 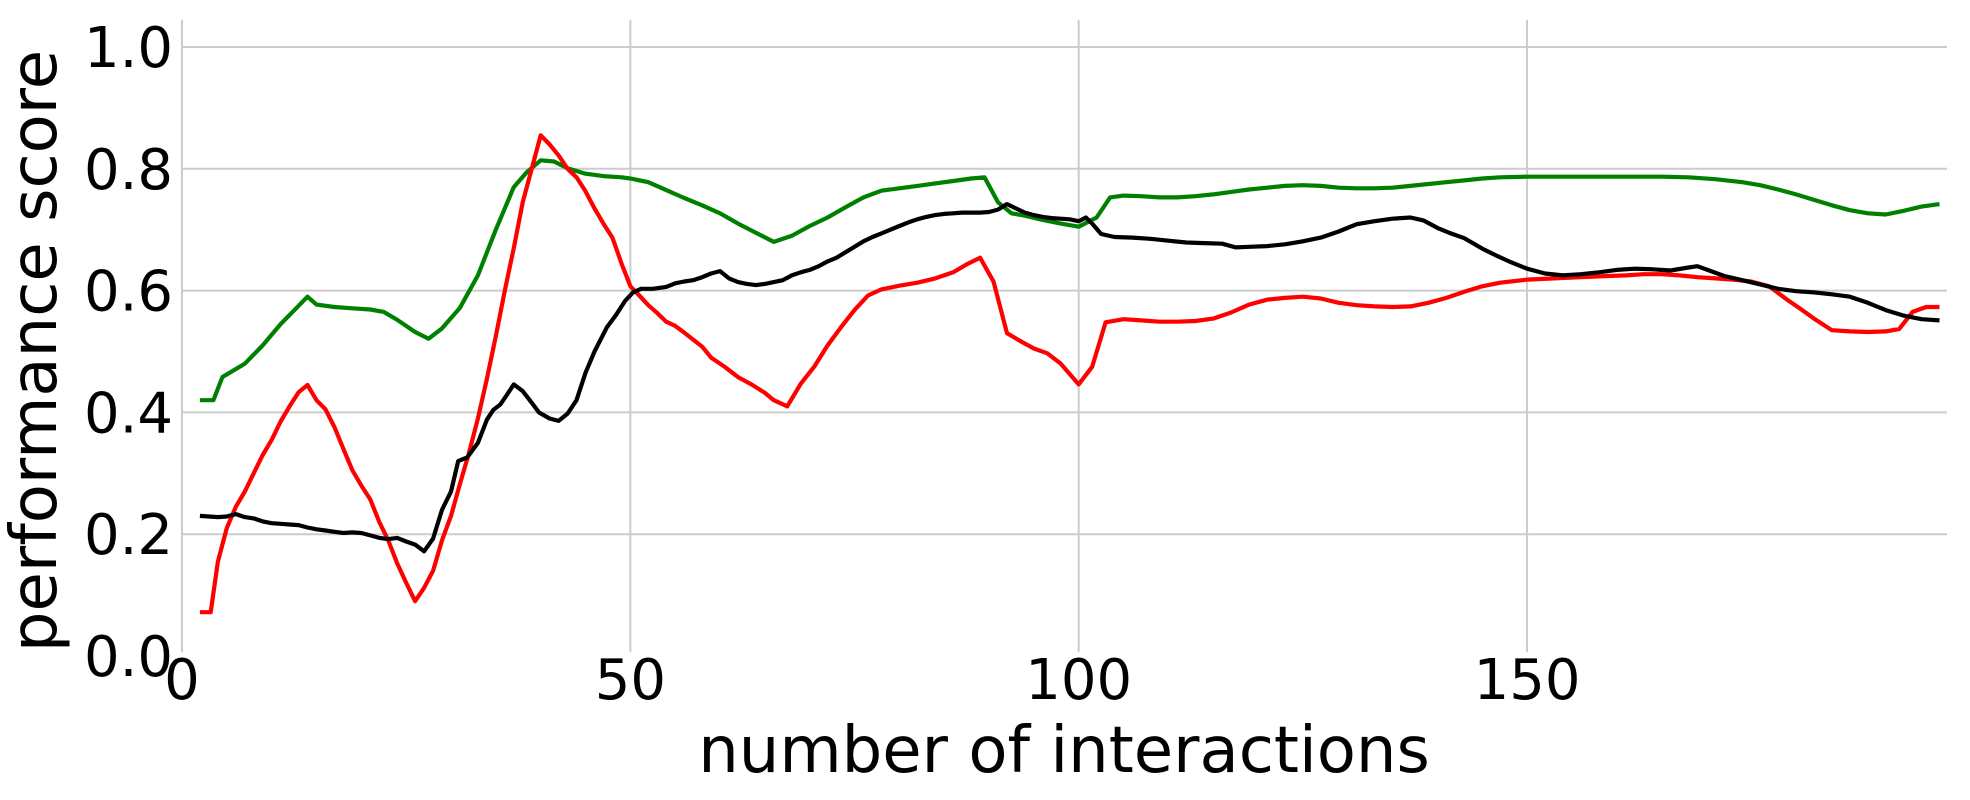 What do you see at coordinates (128, 657) in the screenshot?
I see `y-tick-label: 0.0` at bounding box center [128, 657].